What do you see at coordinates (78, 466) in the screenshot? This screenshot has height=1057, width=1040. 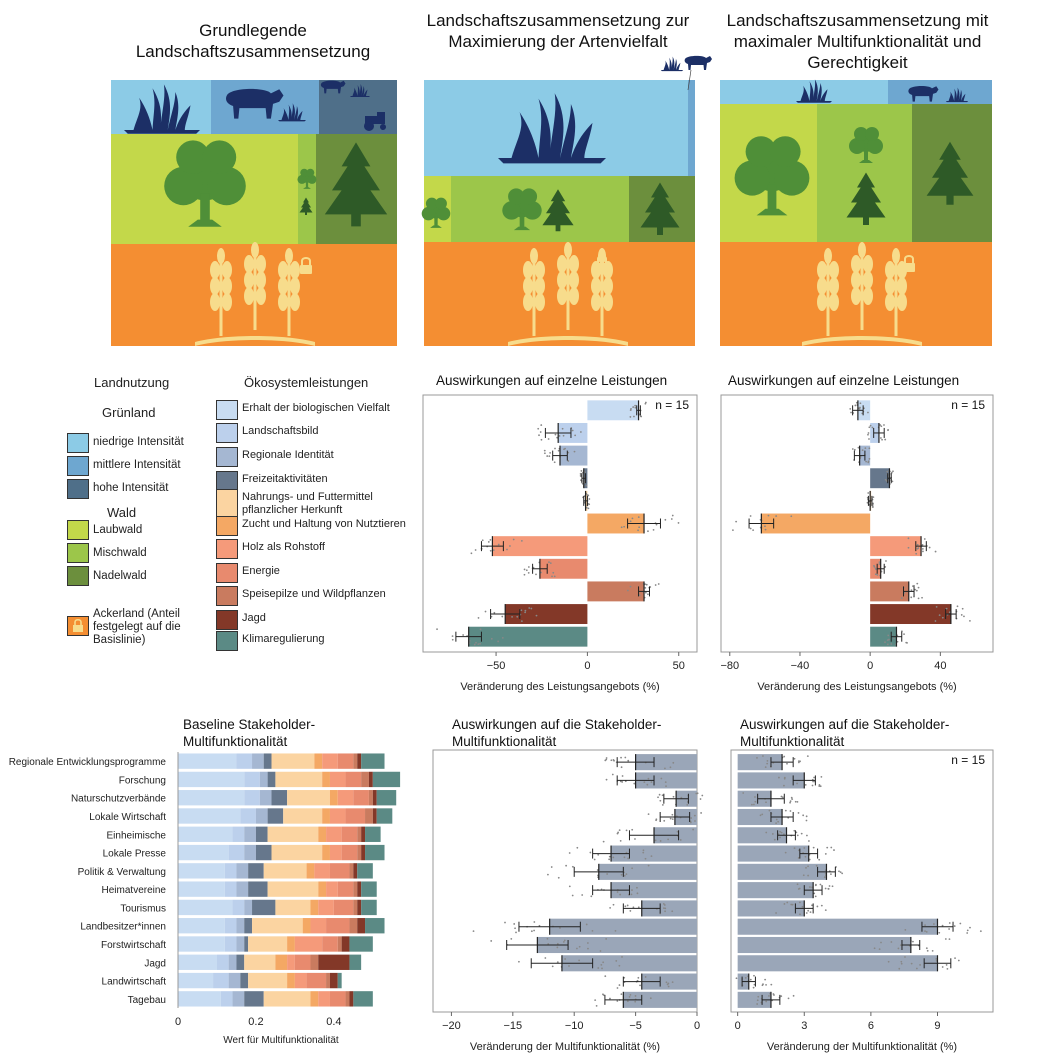 I see `legend-swatch-gr-mid` at bounding box center [78, 466].